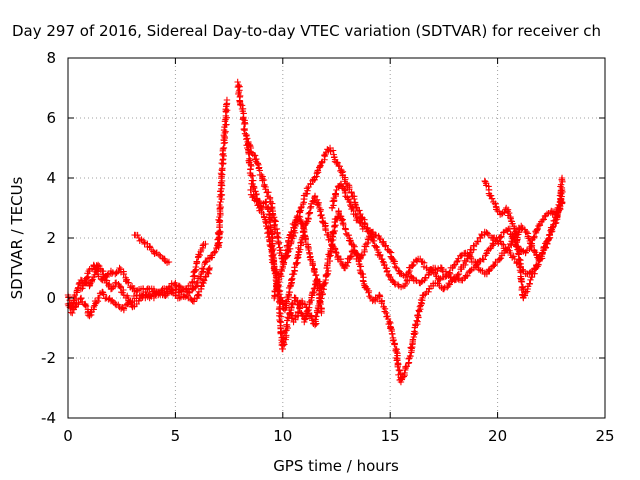 The image size is (640, 480). I want to click on x-tick-label: 25, so click(604, 436).